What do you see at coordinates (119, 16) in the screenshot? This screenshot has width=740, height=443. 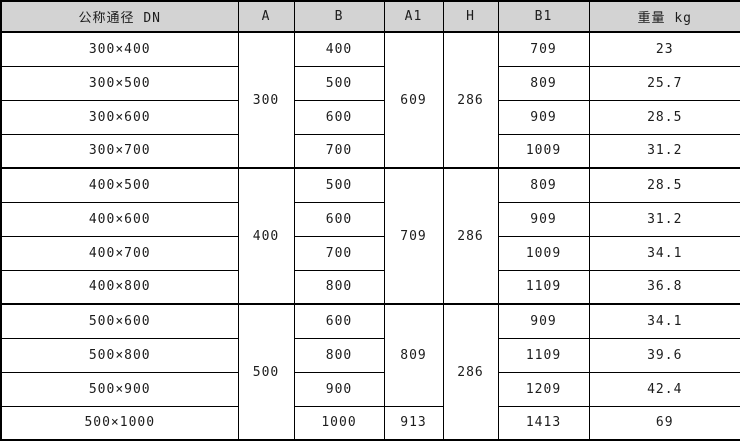 I see `col-header-dn: 公称通径 DN` at bounding box center [119, 16].